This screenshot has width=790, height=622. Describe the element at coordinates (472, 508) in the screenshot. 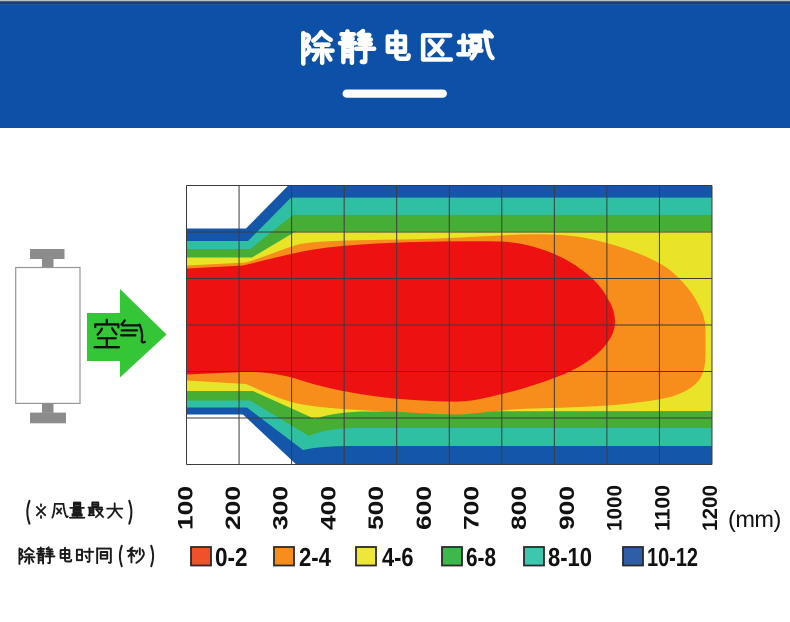

I see `svg-text: 700` at that location.